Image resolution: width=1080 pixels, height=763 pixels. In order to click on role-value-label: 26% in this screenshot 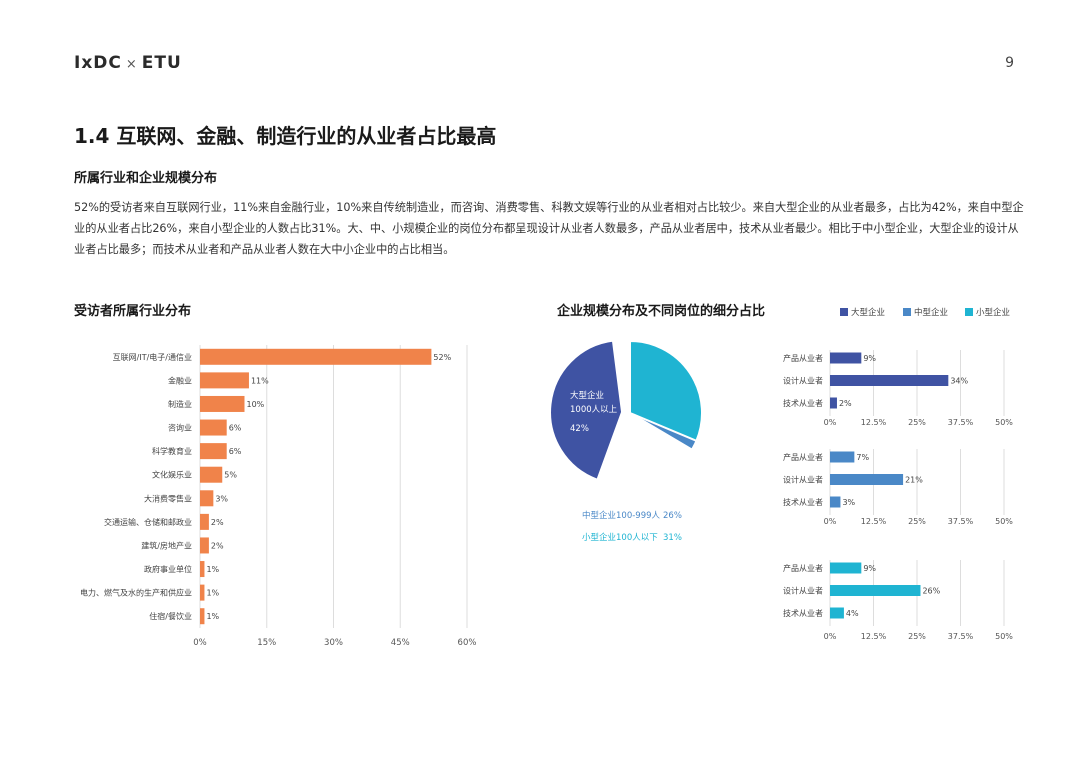, I will do `click(931, 591)`.